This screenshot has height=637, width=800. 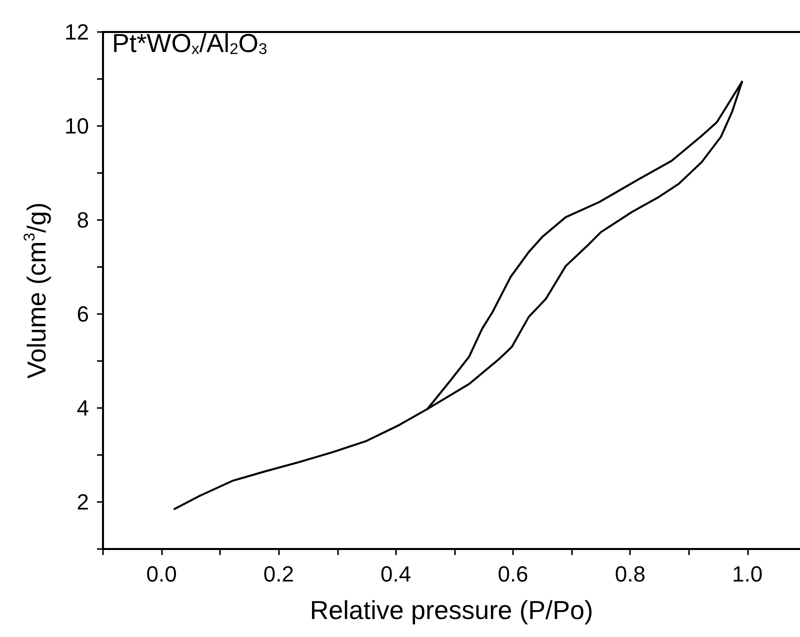 I want to click on x-tick-label: 1.0, so click(x=747, y=574).